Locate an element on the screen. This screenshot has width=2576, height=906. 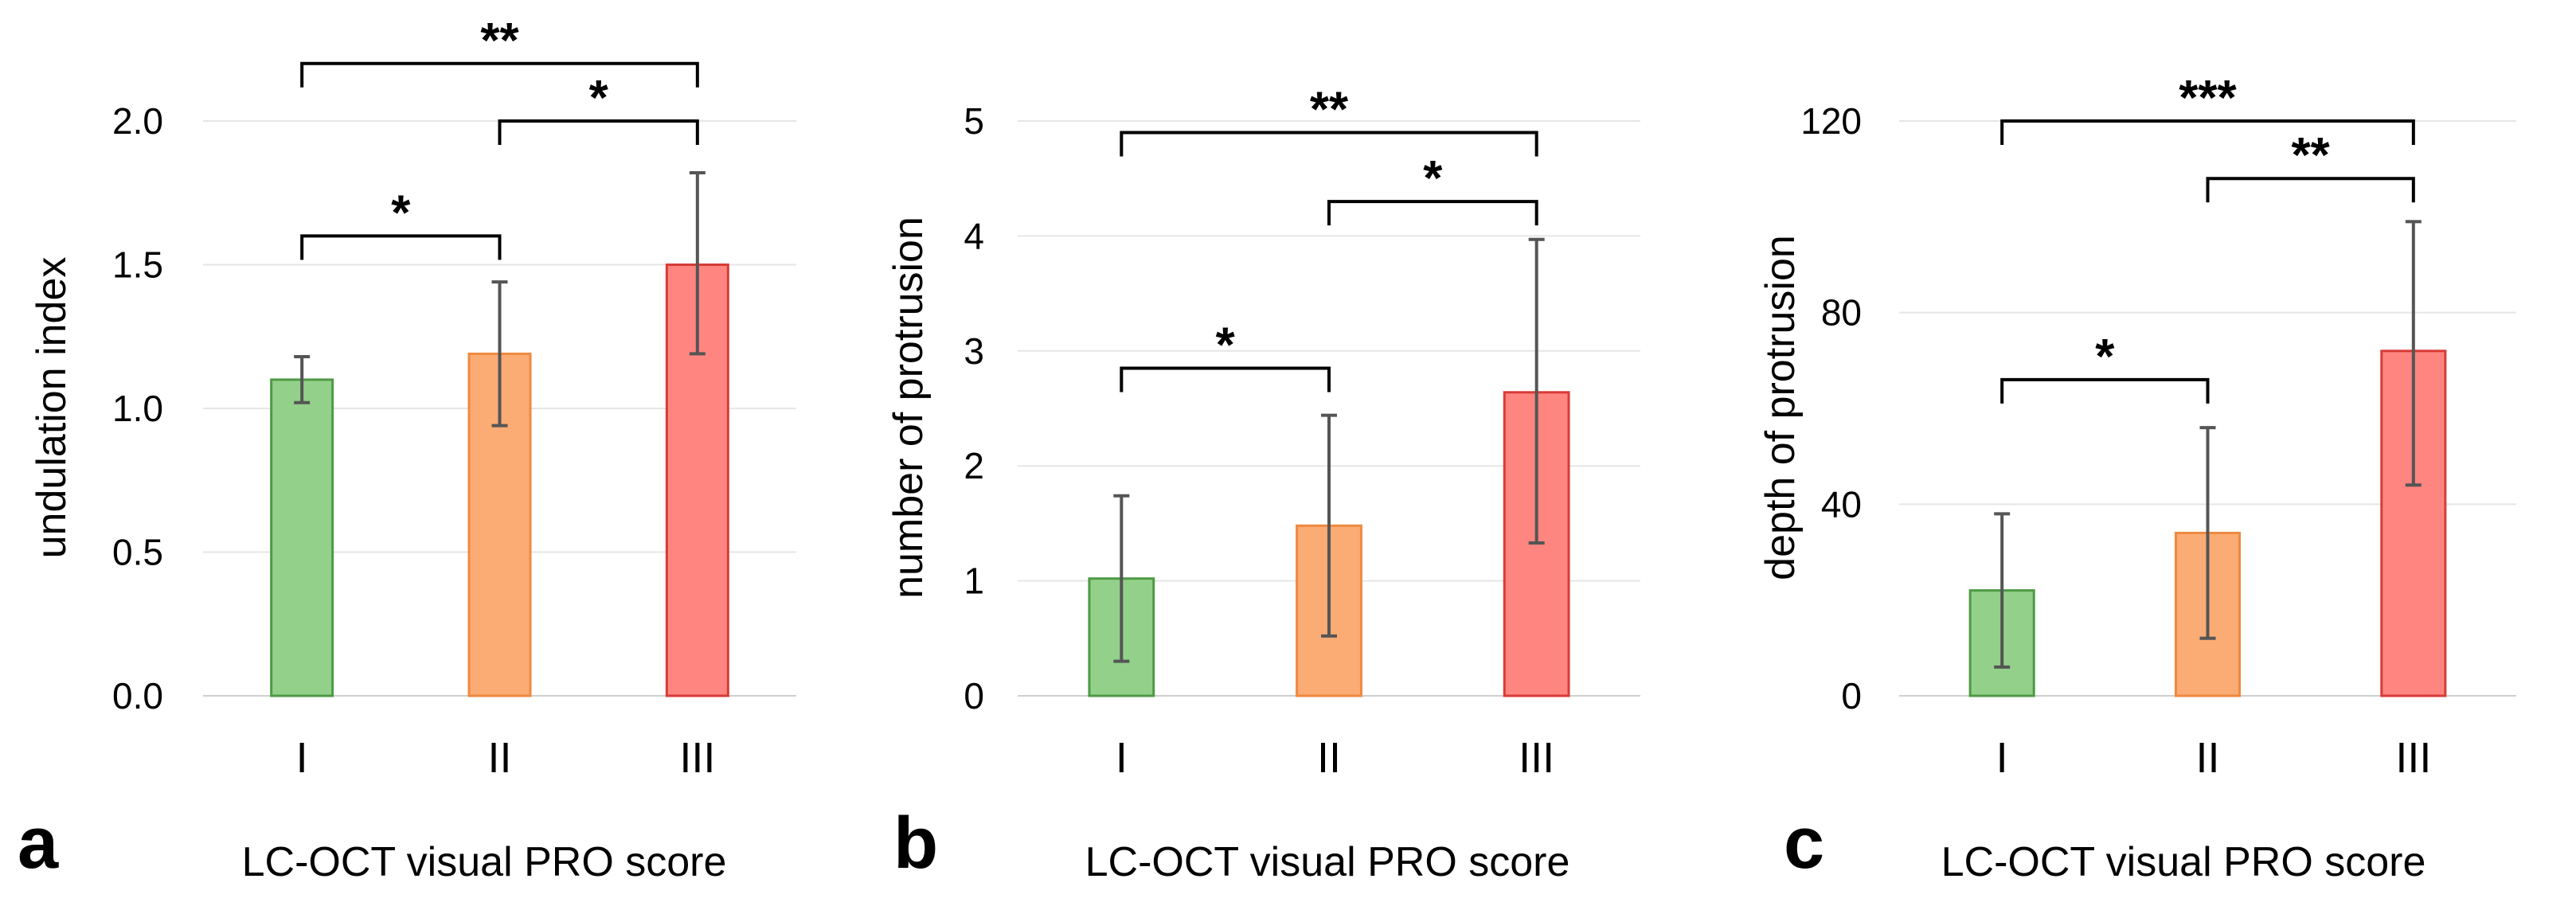
panel-c-category-label: I is located at coordinates (2002, 758).